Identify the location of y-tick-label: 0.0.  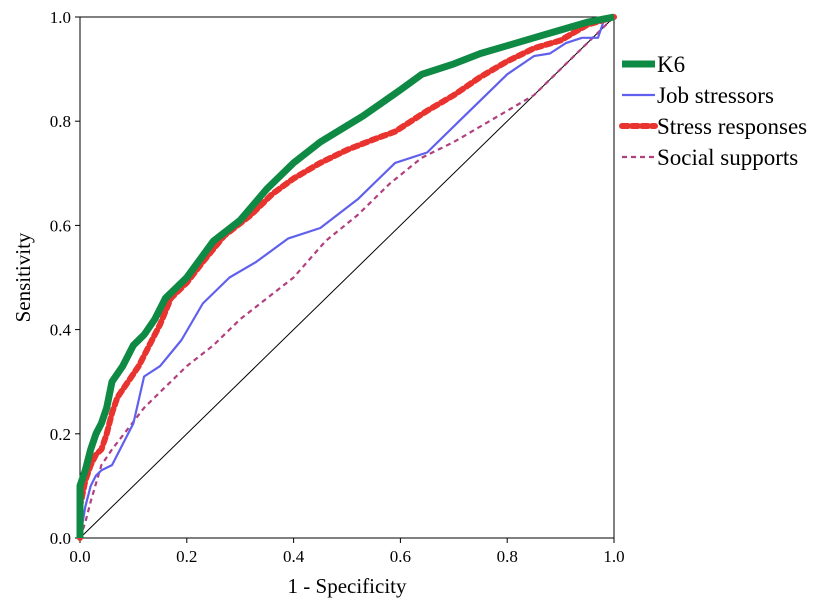
(60, 538).